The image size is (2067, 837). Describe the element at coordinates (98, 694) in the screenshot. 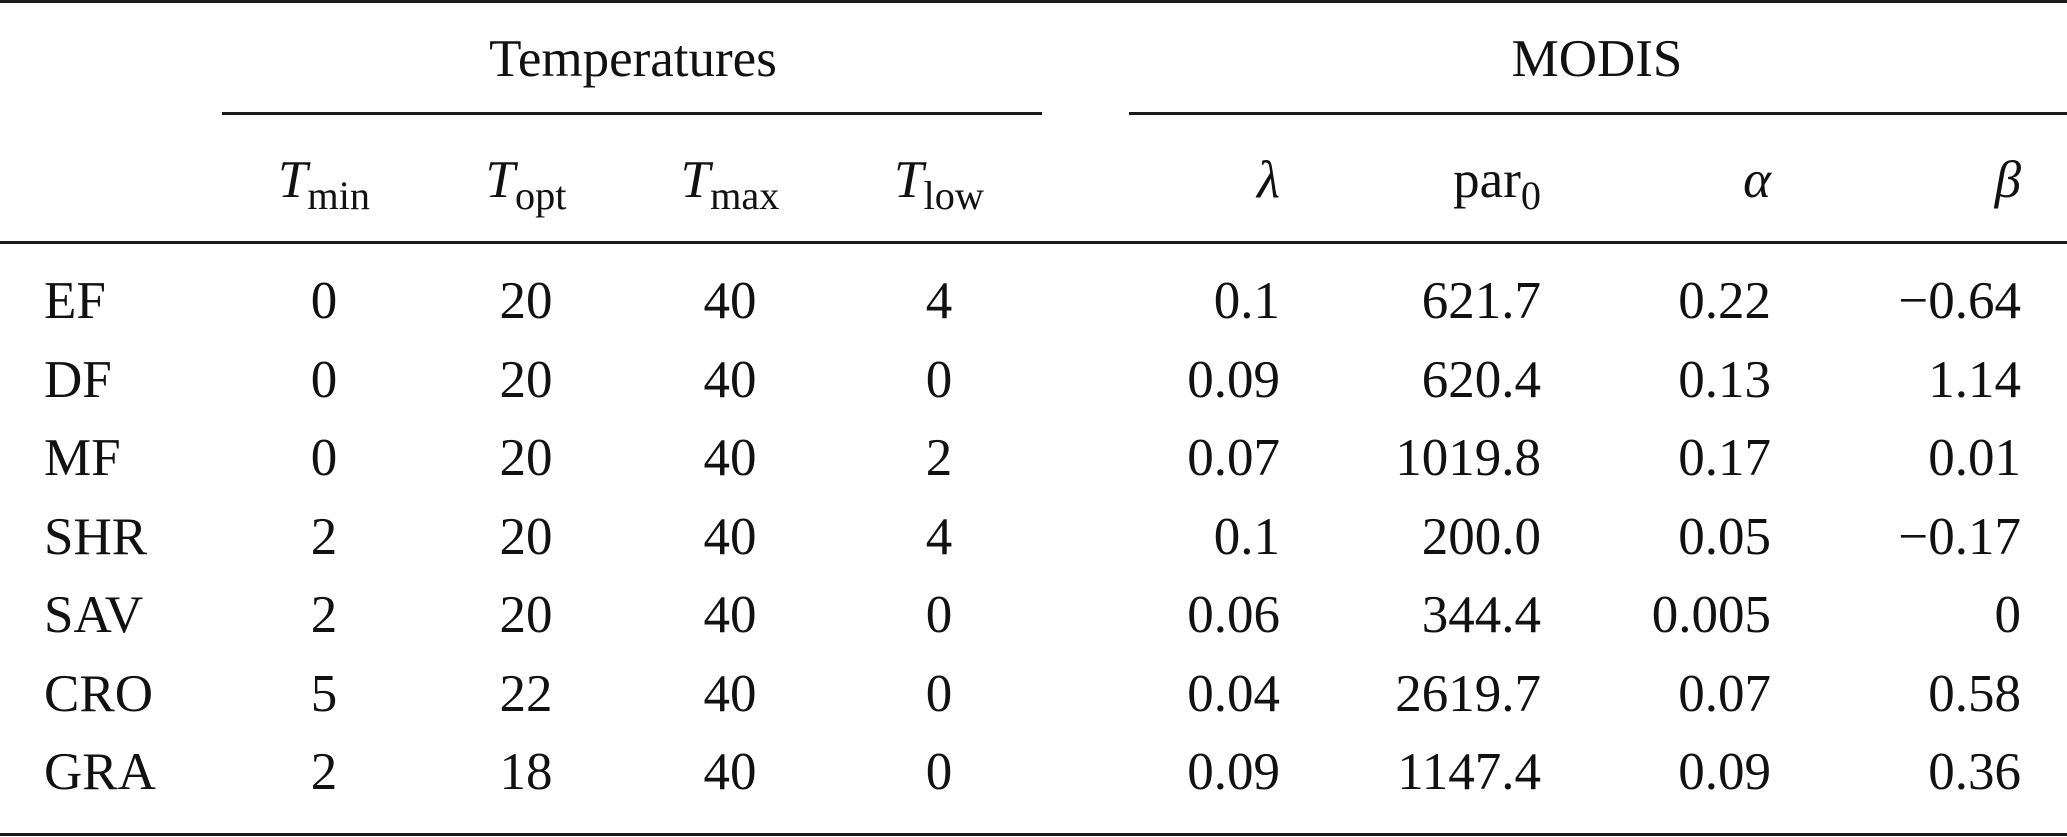

I see `row-label: CRO` at that location.